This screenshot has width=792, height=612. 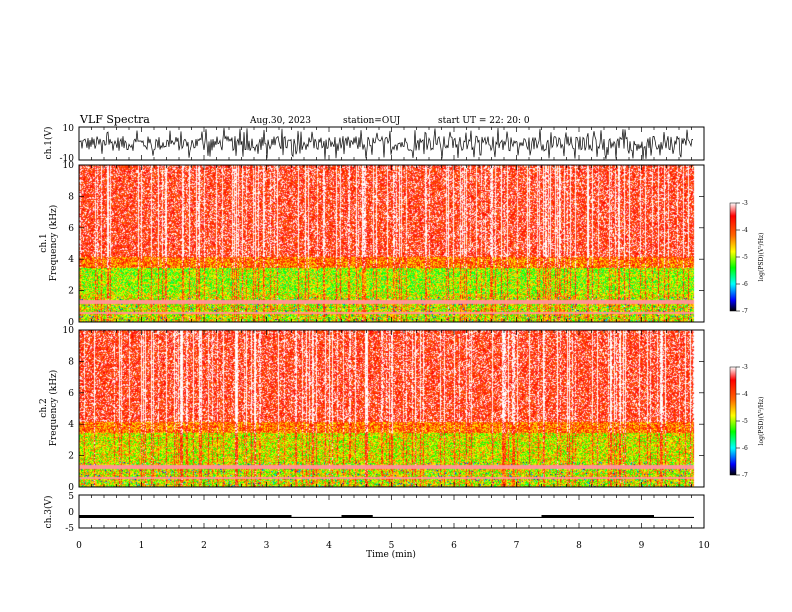 I want to click on ch2-colorbar: -3 -4 -5 -6 -7 log(PSD)(V²/Hz), so click(x=747, y=421).